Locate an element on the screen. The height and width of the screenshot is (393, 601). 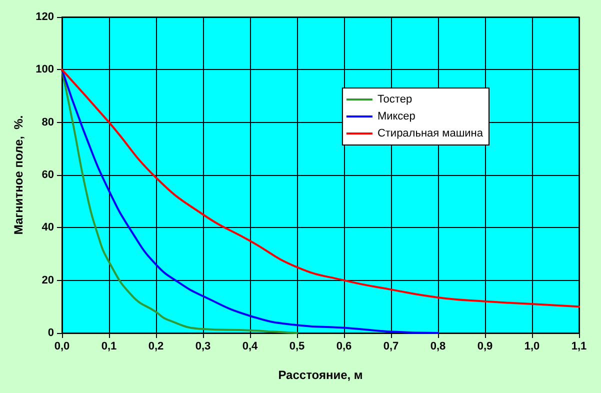
y-tick-label: 80 is located at coordinates (48, 122).